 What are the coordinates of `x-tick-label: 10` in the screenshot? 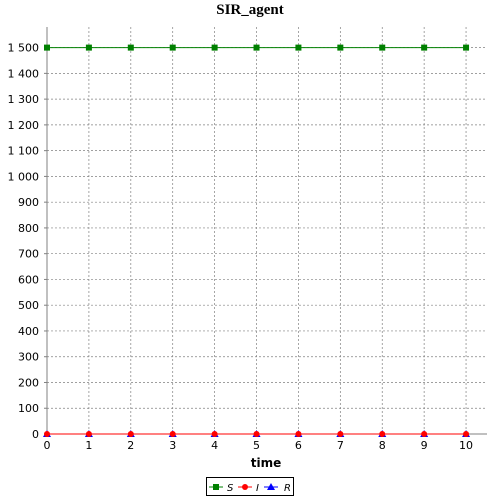 It's located at (466, 445).